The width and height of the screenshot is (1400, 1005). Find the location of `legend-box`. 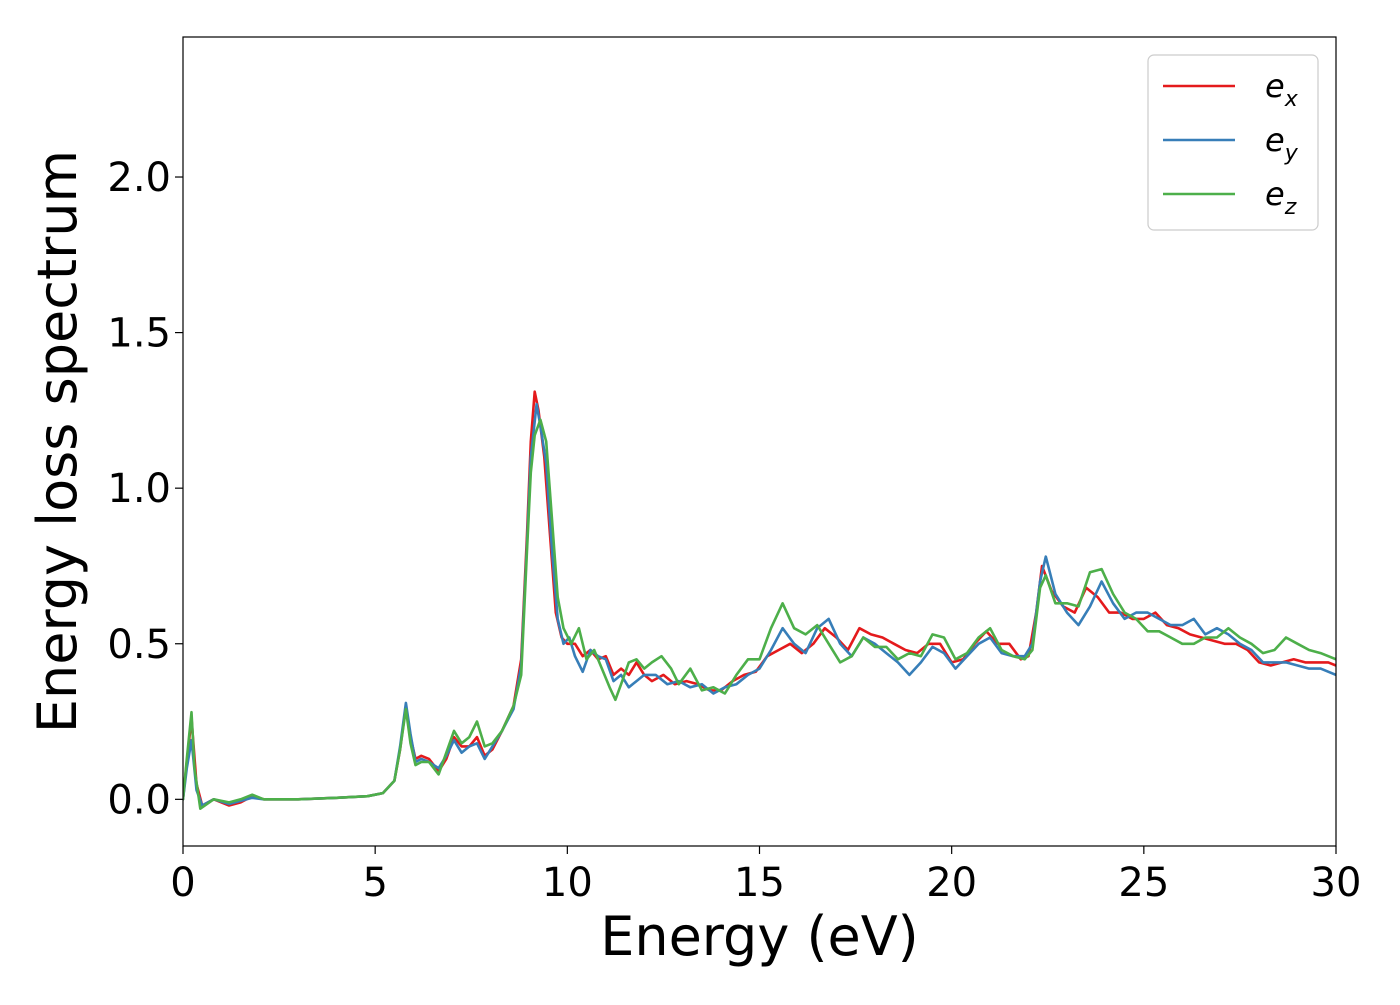

legend-box is located at coordinates (1233, 142).